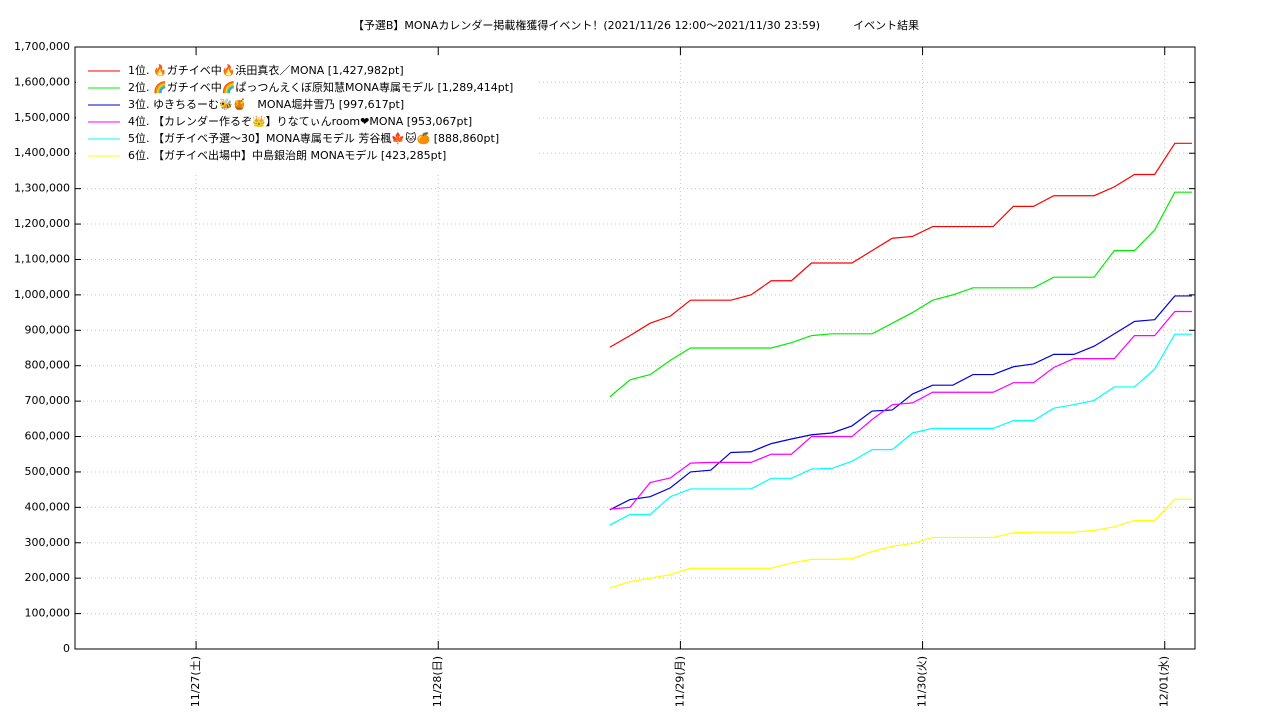 The width and height of the screenshot is (1280, 724). Describe the element at coordinates (48, 613) in the screenshot. I see `y-tick-label: 100,000` at that location.